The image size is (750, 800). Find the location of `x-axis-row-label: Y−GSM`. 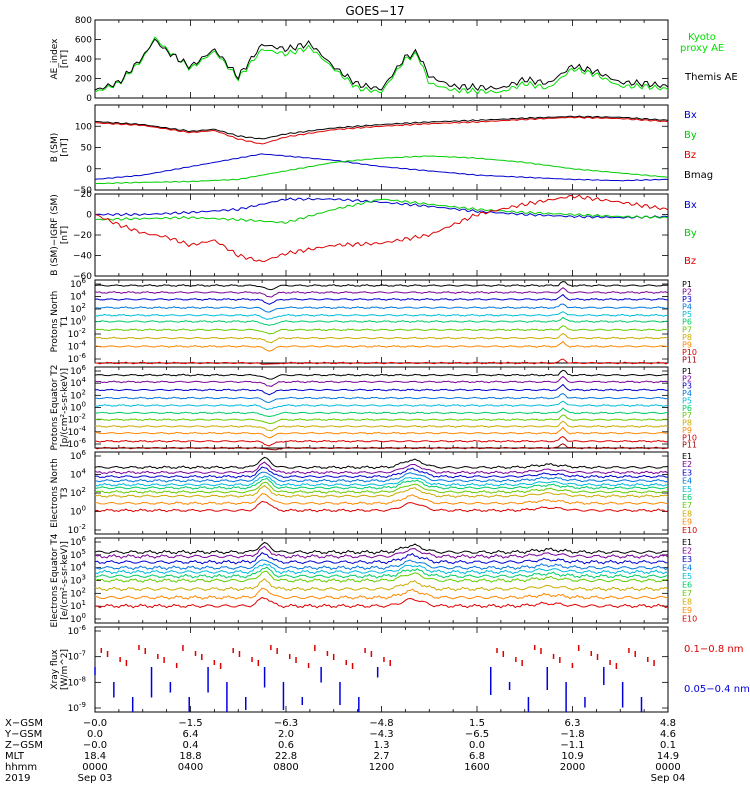

x-axis-row-label: Y−GSM is located at coordinates (23, 734).